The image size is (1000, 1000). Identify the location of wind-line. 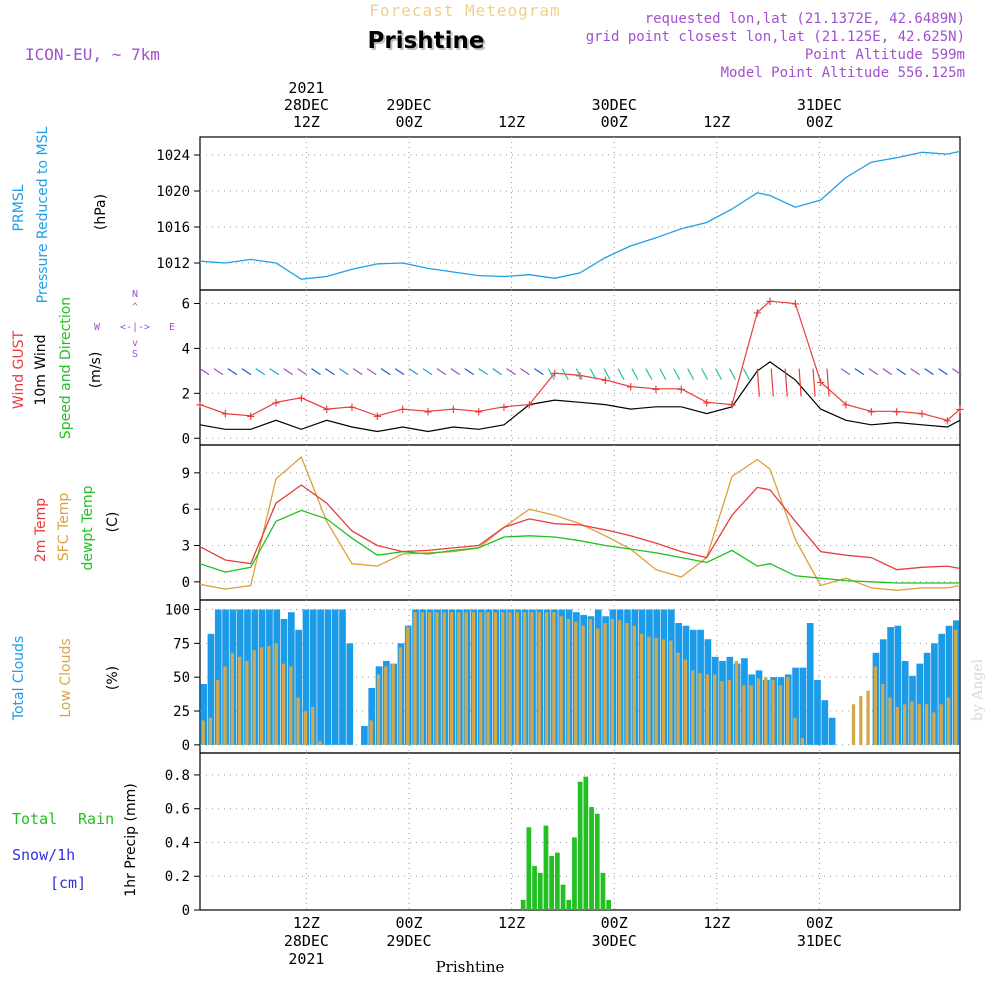
(580, 397).